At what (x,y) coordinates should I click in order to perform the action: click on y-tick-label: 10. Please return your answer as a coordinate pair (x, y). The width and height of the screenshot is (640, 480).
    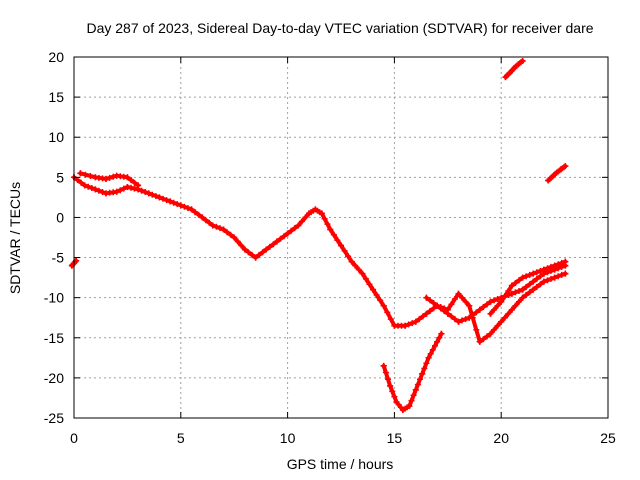
    Looking at the image, I should click on (56, 137).